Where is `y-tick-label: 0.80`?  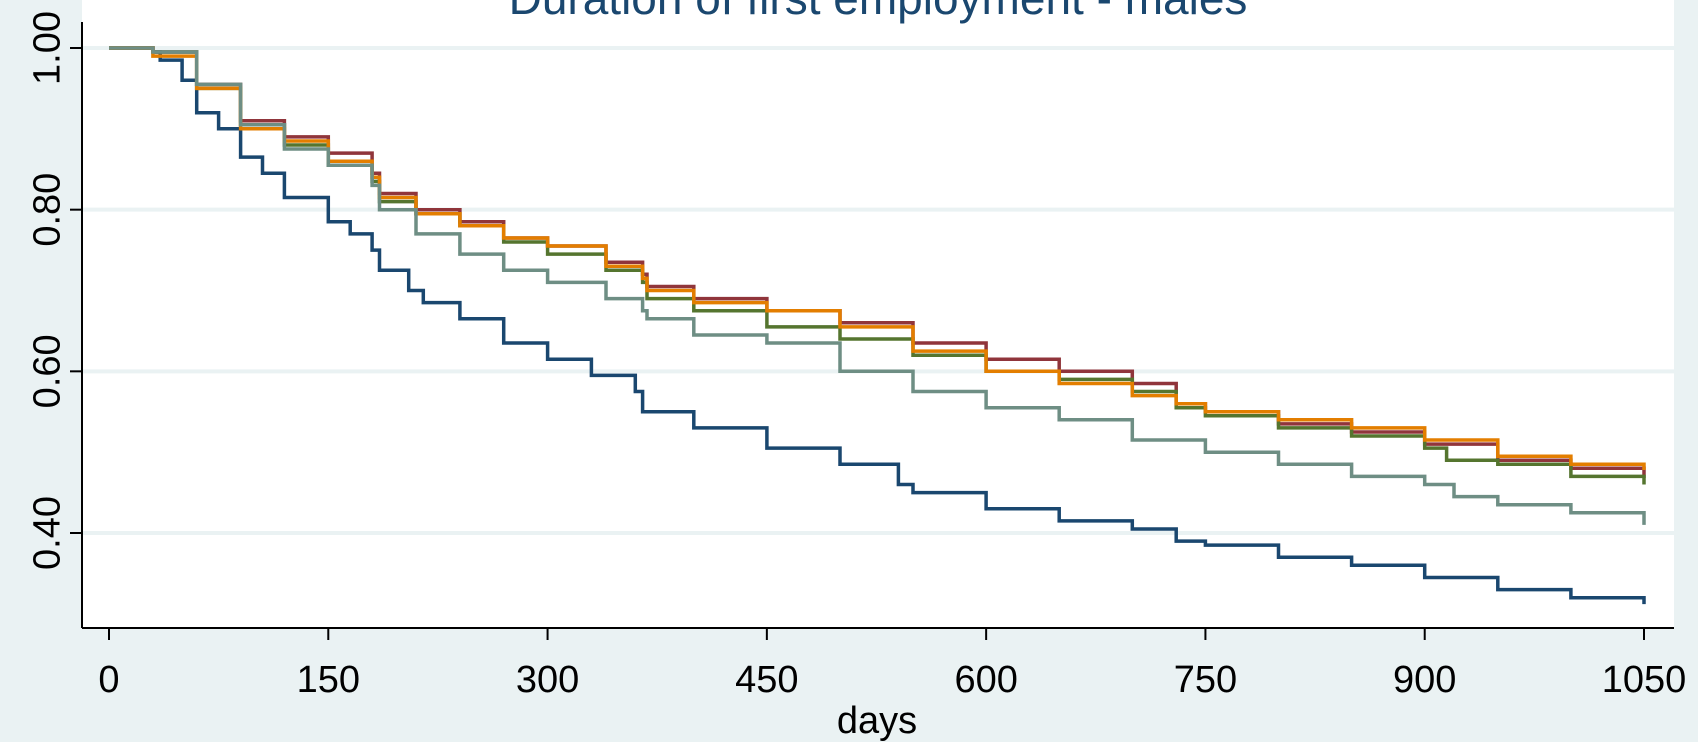 y-tick-label: 0.80 is located at coordinates (47, 210).